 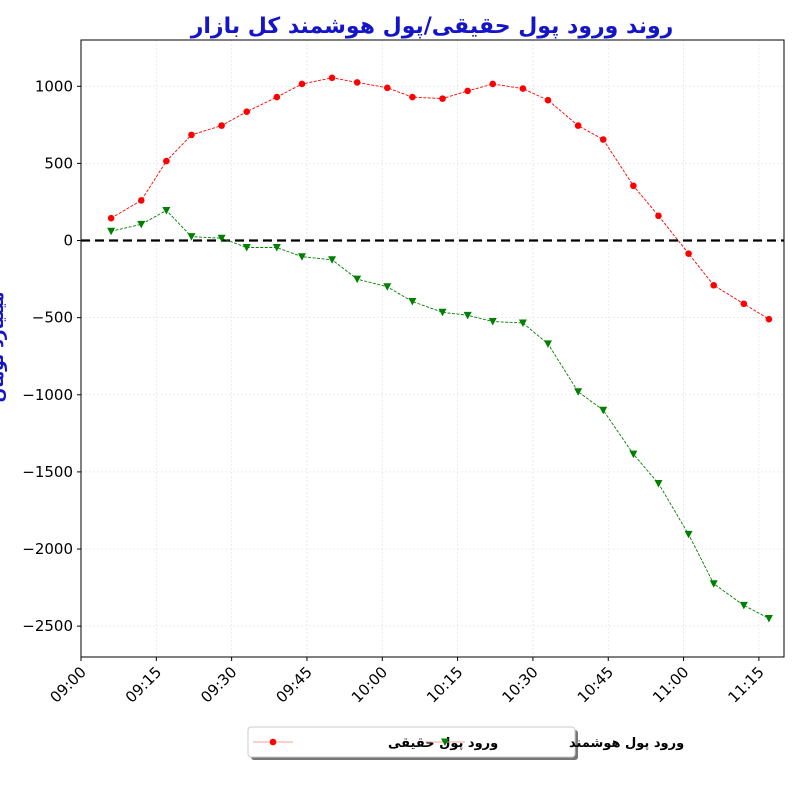 I want to click on y-axis: 1000 500 0 −500 −1000 −1500 −2000 −2500, so click(x=51, y=356).